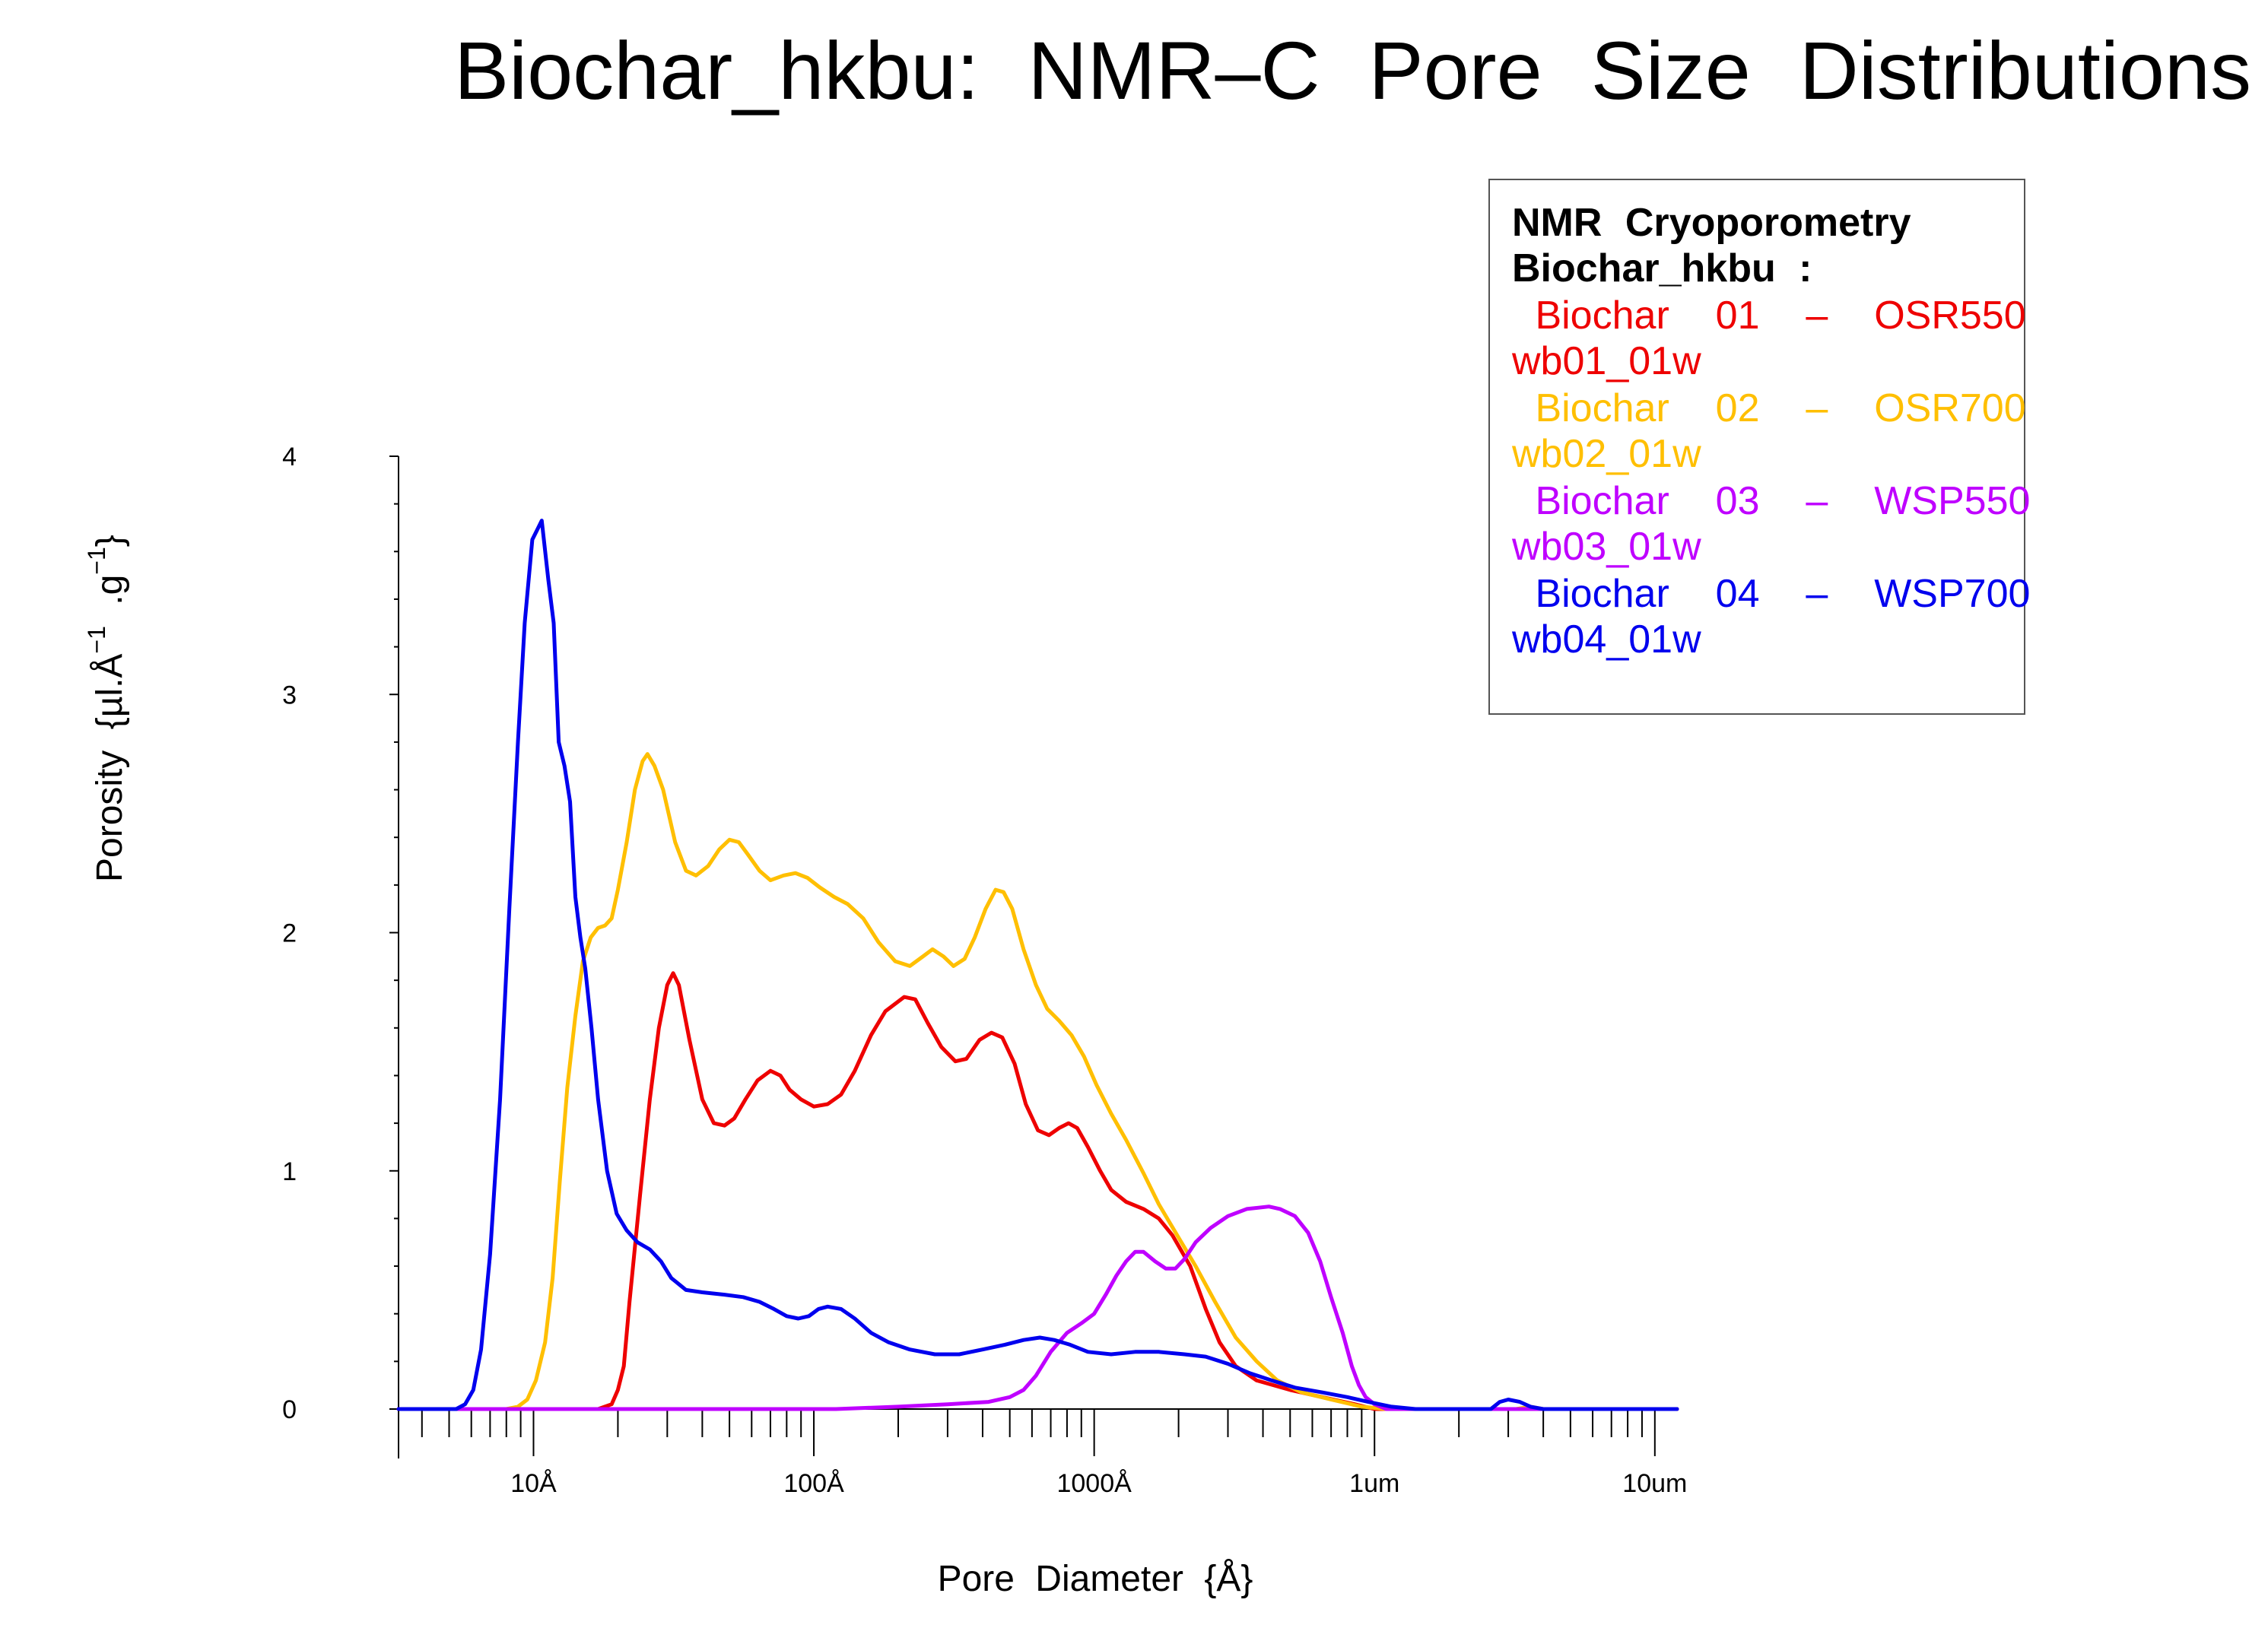 Image resolution: width=2268 pixels, height=1625 pixels. I want to click on legend-entry-3-name: Biochar 03 – WSP550, so click(1771, 501).